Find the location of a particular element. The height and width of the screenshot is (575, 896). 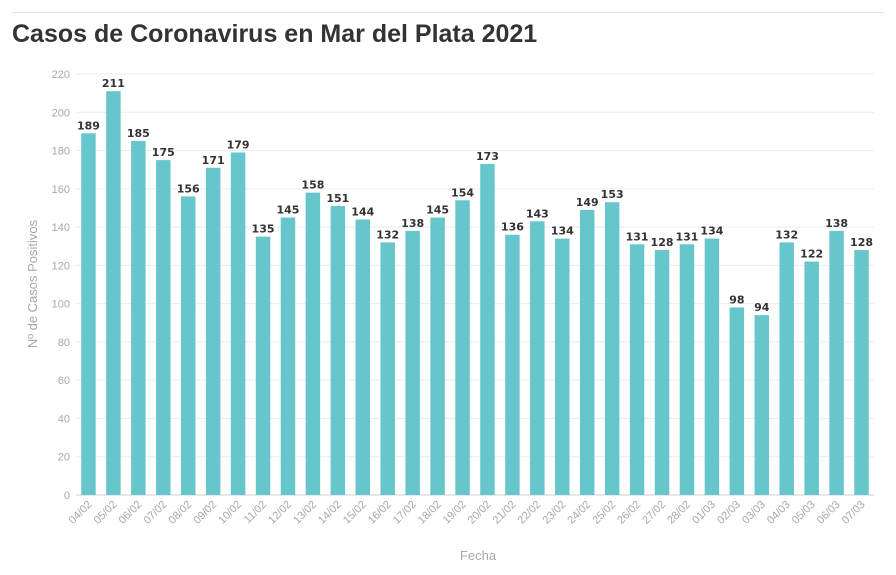

bar-value-label: 144 is located at coordinates (362, 211).